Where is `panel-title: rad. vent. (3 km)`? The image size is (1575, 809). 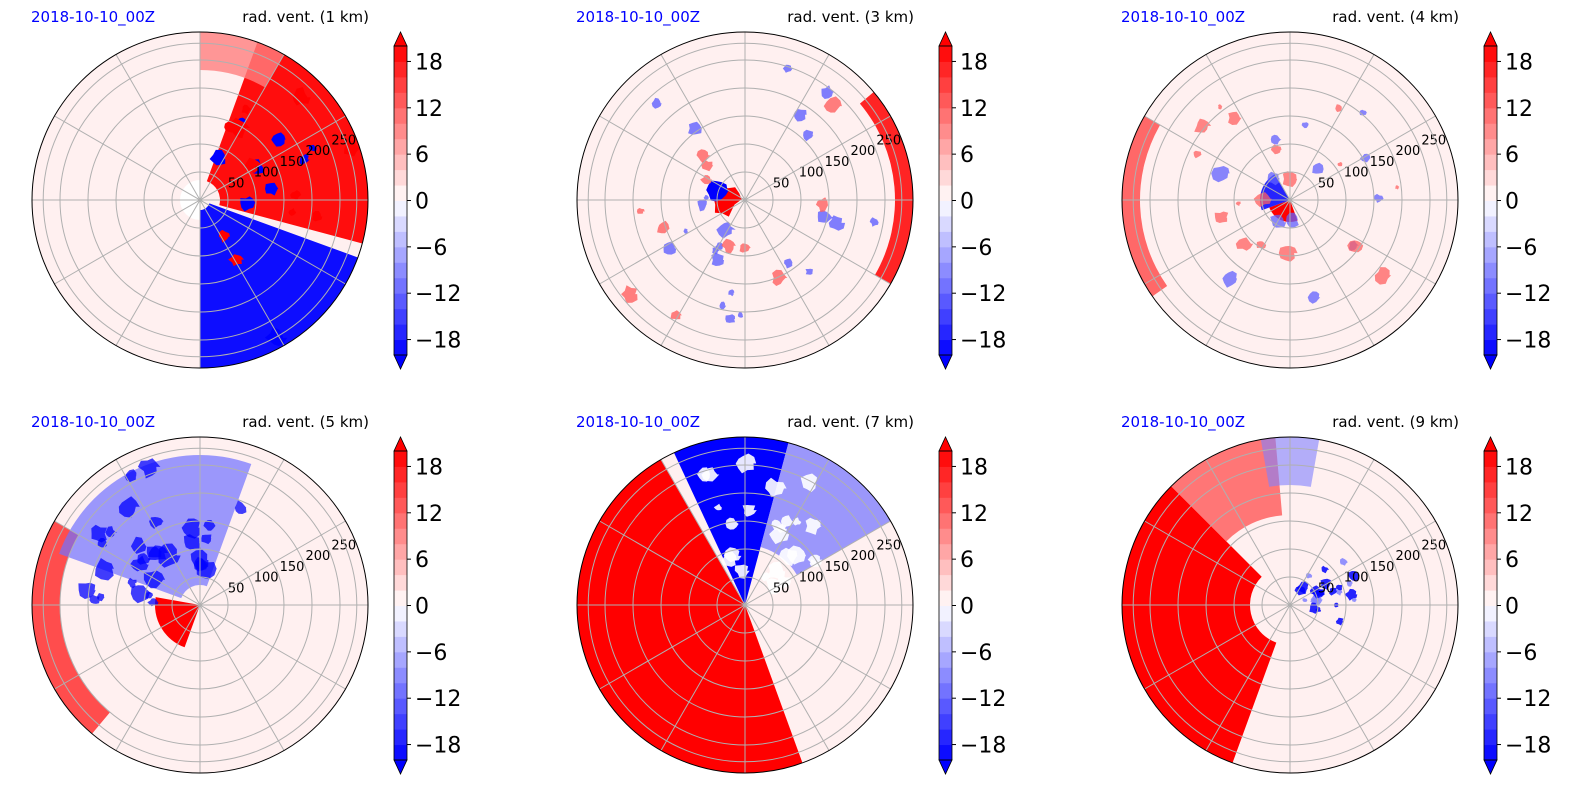 panel-title: rad. vent. (3 km) is located at coordinates (850, 17).